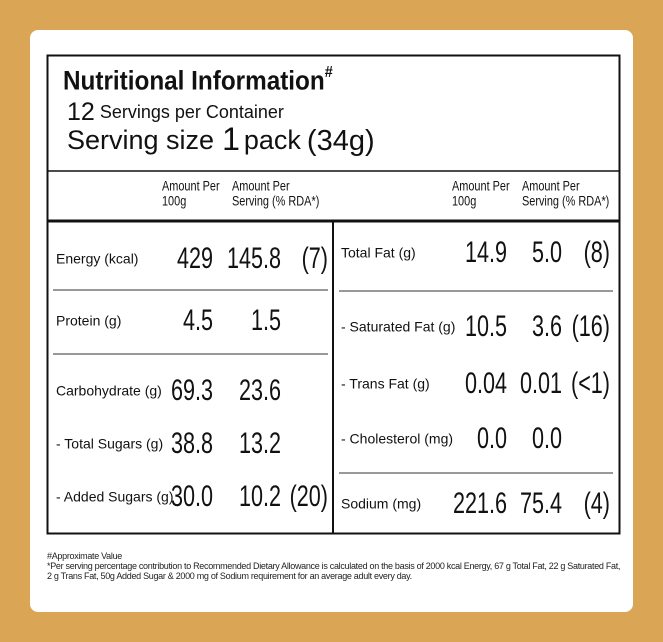 The width and height of the screenshot is (663, 642). Describe the element at coordinates (231, 139) in the screenshot. I see `serving-size-amount: 1` at that location.